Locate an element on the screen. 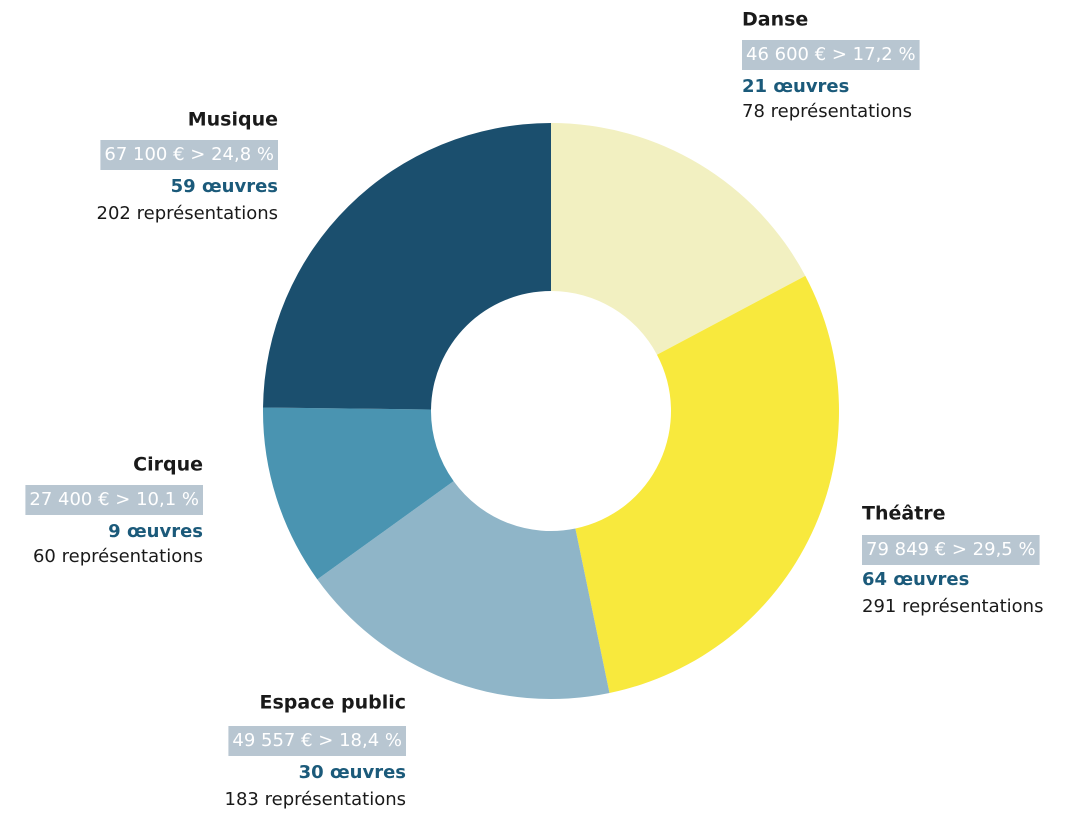  performances-label: 202 représentations is located at coordinates (187, 213).